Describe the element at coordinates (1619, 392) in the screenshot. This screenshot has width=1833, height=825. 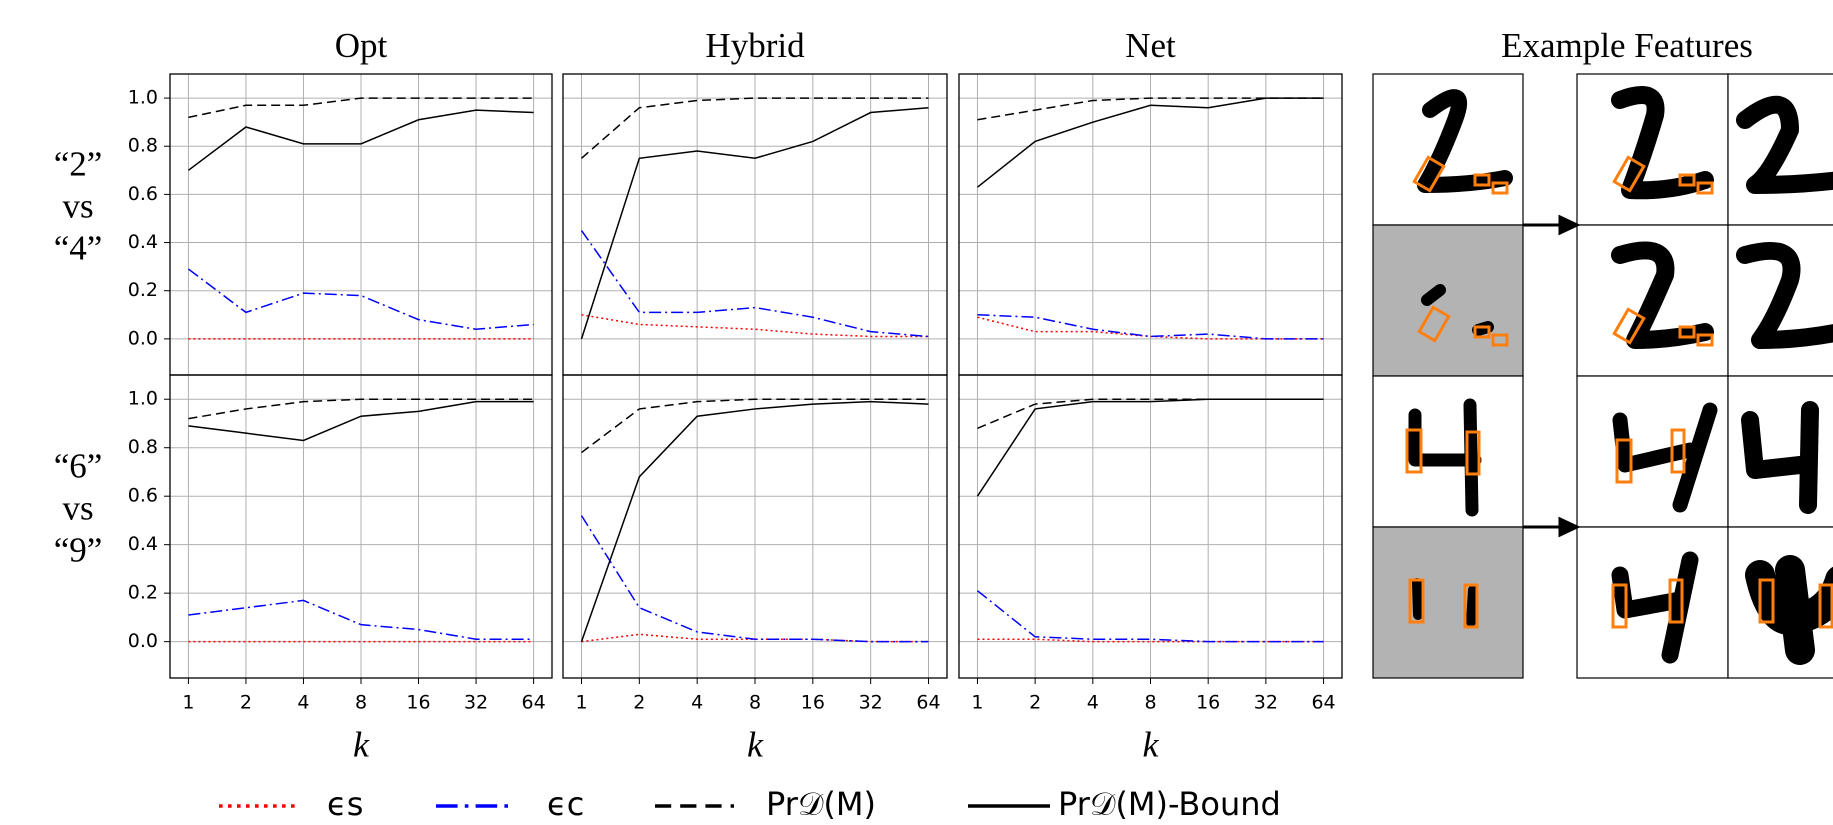
I see `feature-boxes` at that location.